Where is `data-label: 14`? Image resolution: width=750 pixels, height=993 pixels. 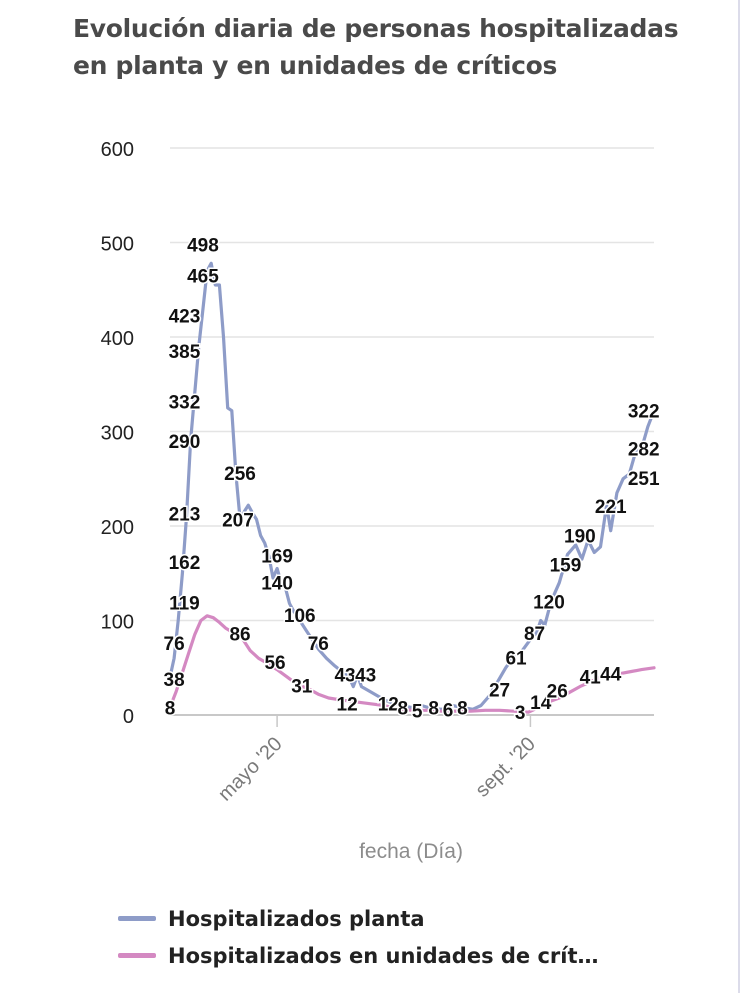 data-label: 14 is located at coordinates (541, 703).